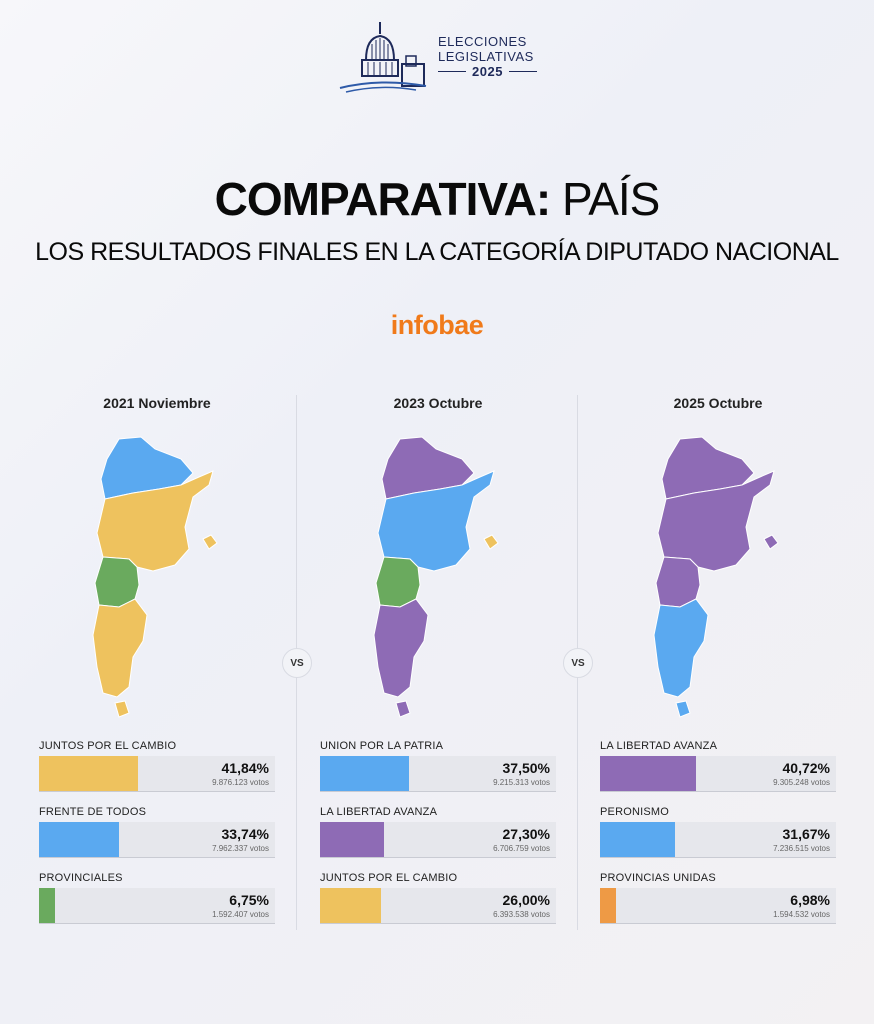 This screenshot has height=1024, width=874. I want to click on brand-logo: infobae, so click(437, 325).